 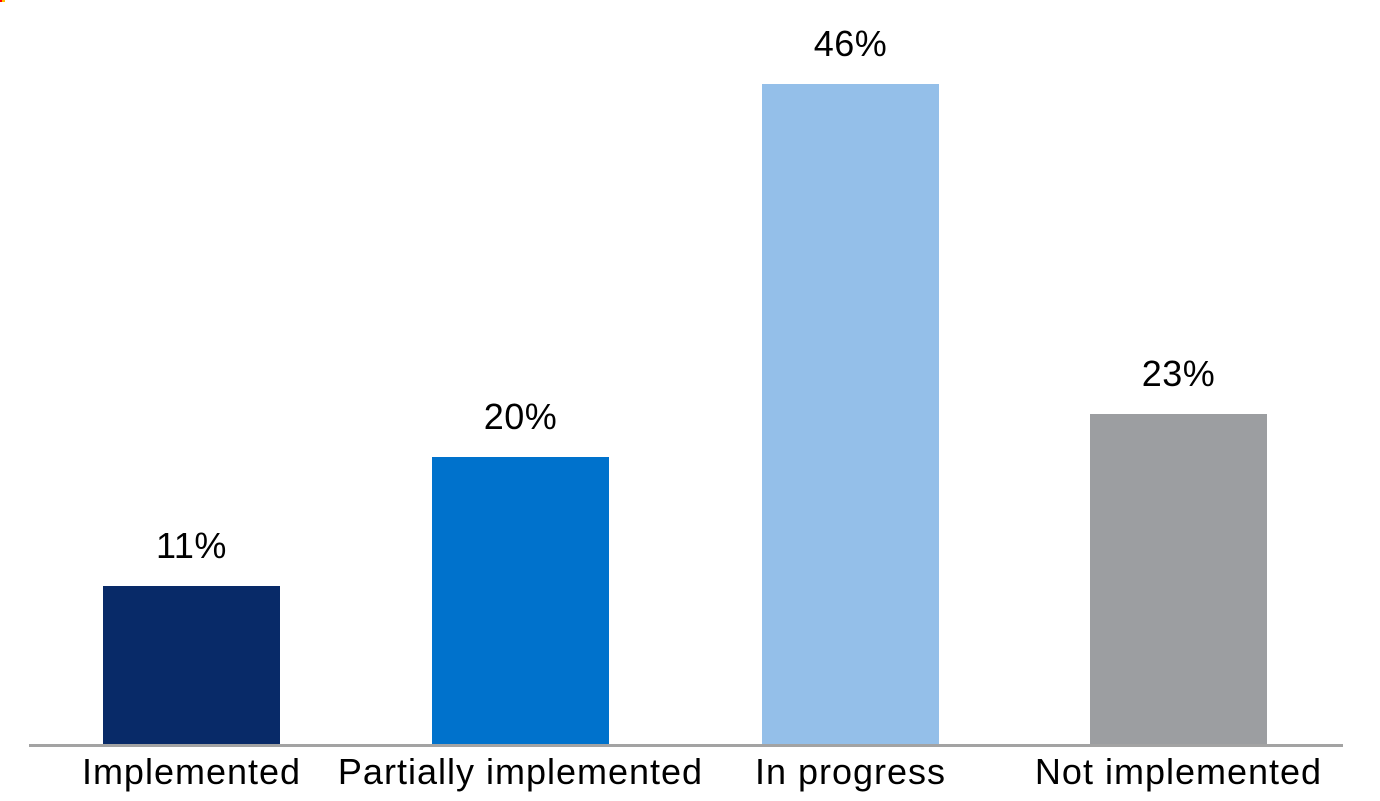 I want to click on bar-not-implemented, so click(x=1178, y=579).